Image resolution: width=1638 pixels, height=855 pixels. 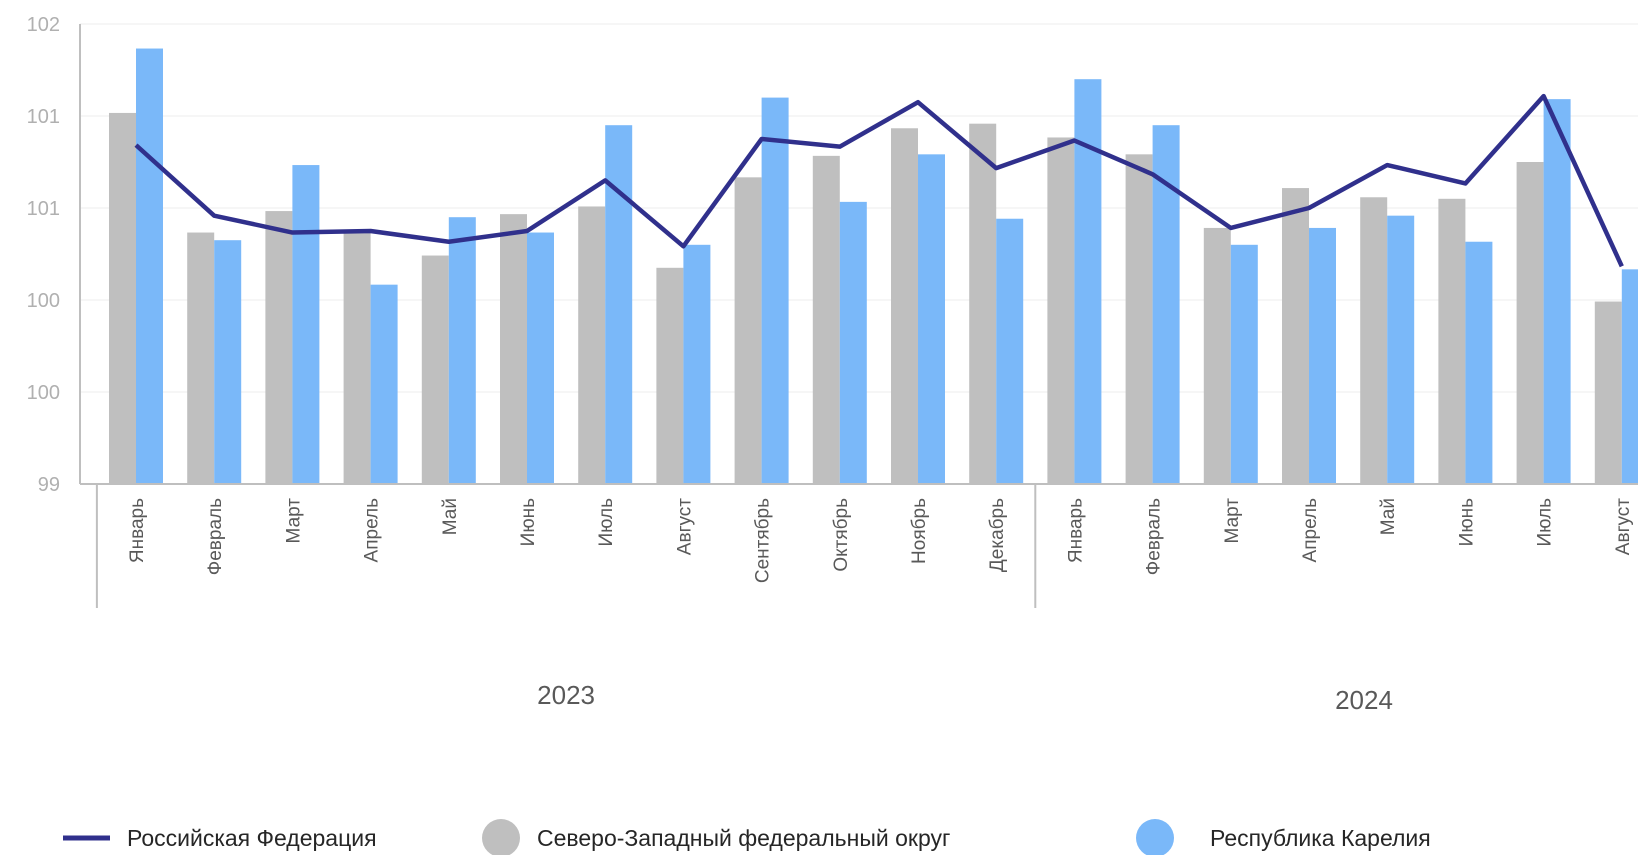 What do you see at coordinates (743, 838) in the screenshot?
I see `legend-label: Северо-Западный федеральный округ` at bounding box center [743, 838].